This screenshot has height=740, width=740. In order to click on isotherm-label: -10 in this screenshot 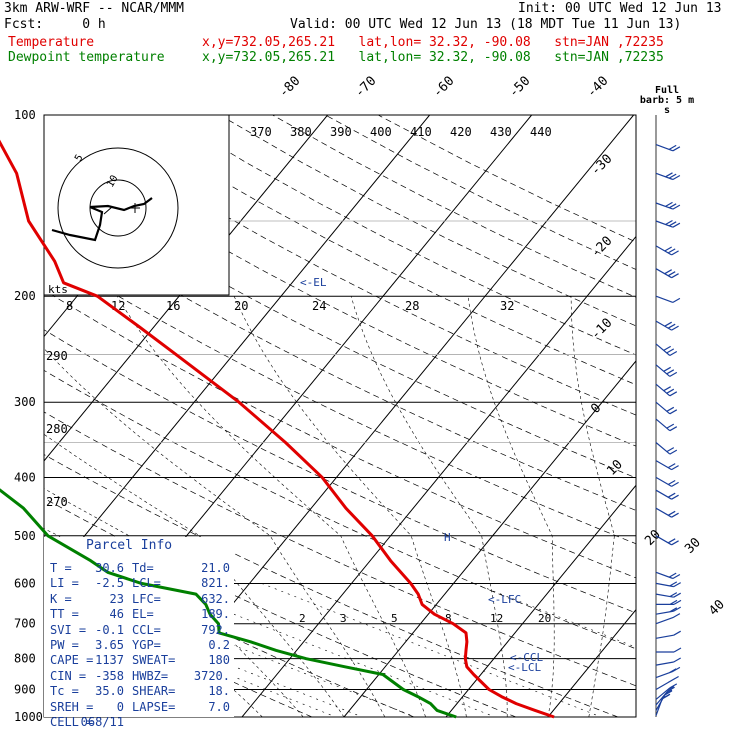, I will do `click(601, 329)`.